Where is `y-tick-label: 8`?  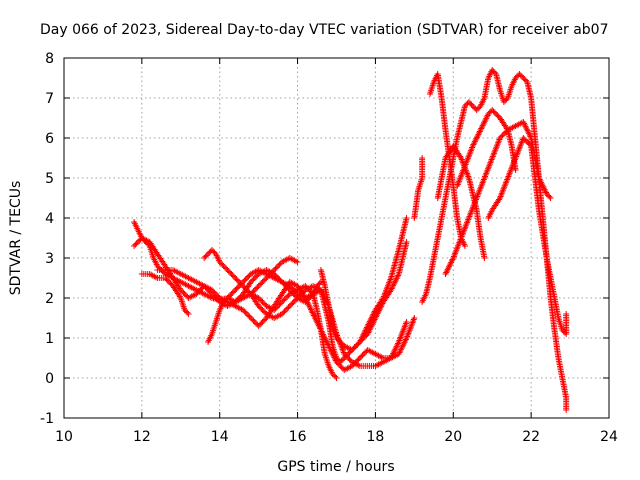 y-tick-label: 8 is located at coordinates (49, 59).